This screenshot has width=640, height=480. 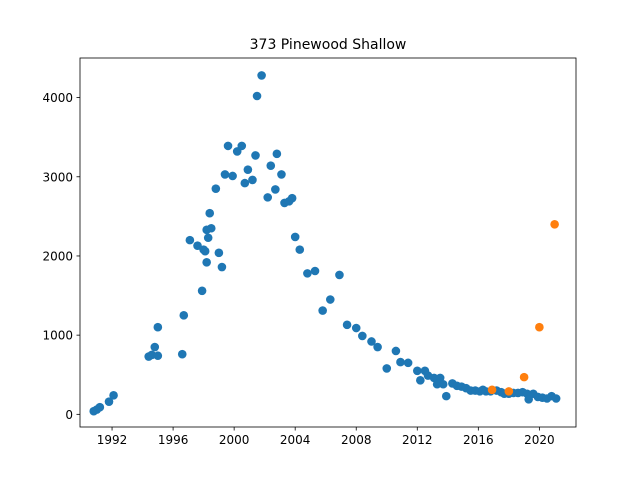 What do you see at coordinates (57, 336) in the screenshot?
I see `y-tick-label: 1000` at bounding box center [57, 336].